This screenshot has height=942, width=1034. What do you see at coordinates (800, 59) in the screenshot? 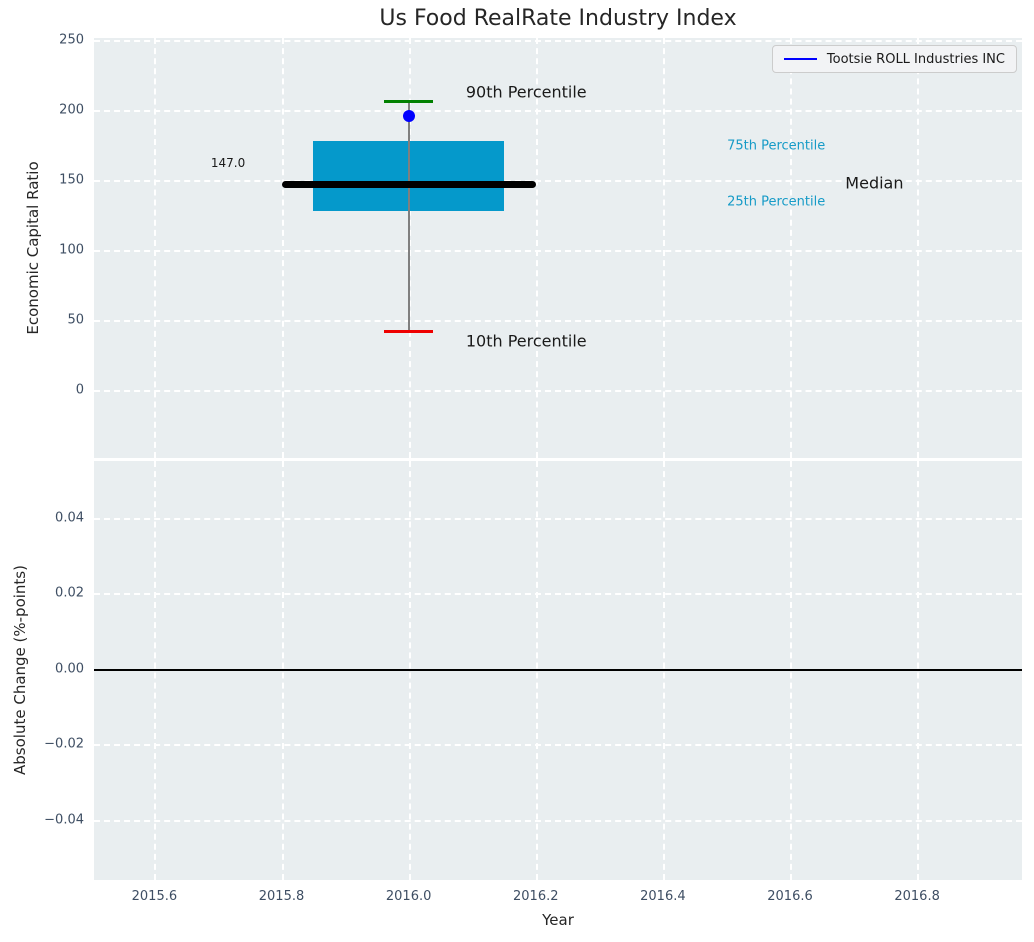
I see `legend-line-sample` at bounding box center [800, 59].